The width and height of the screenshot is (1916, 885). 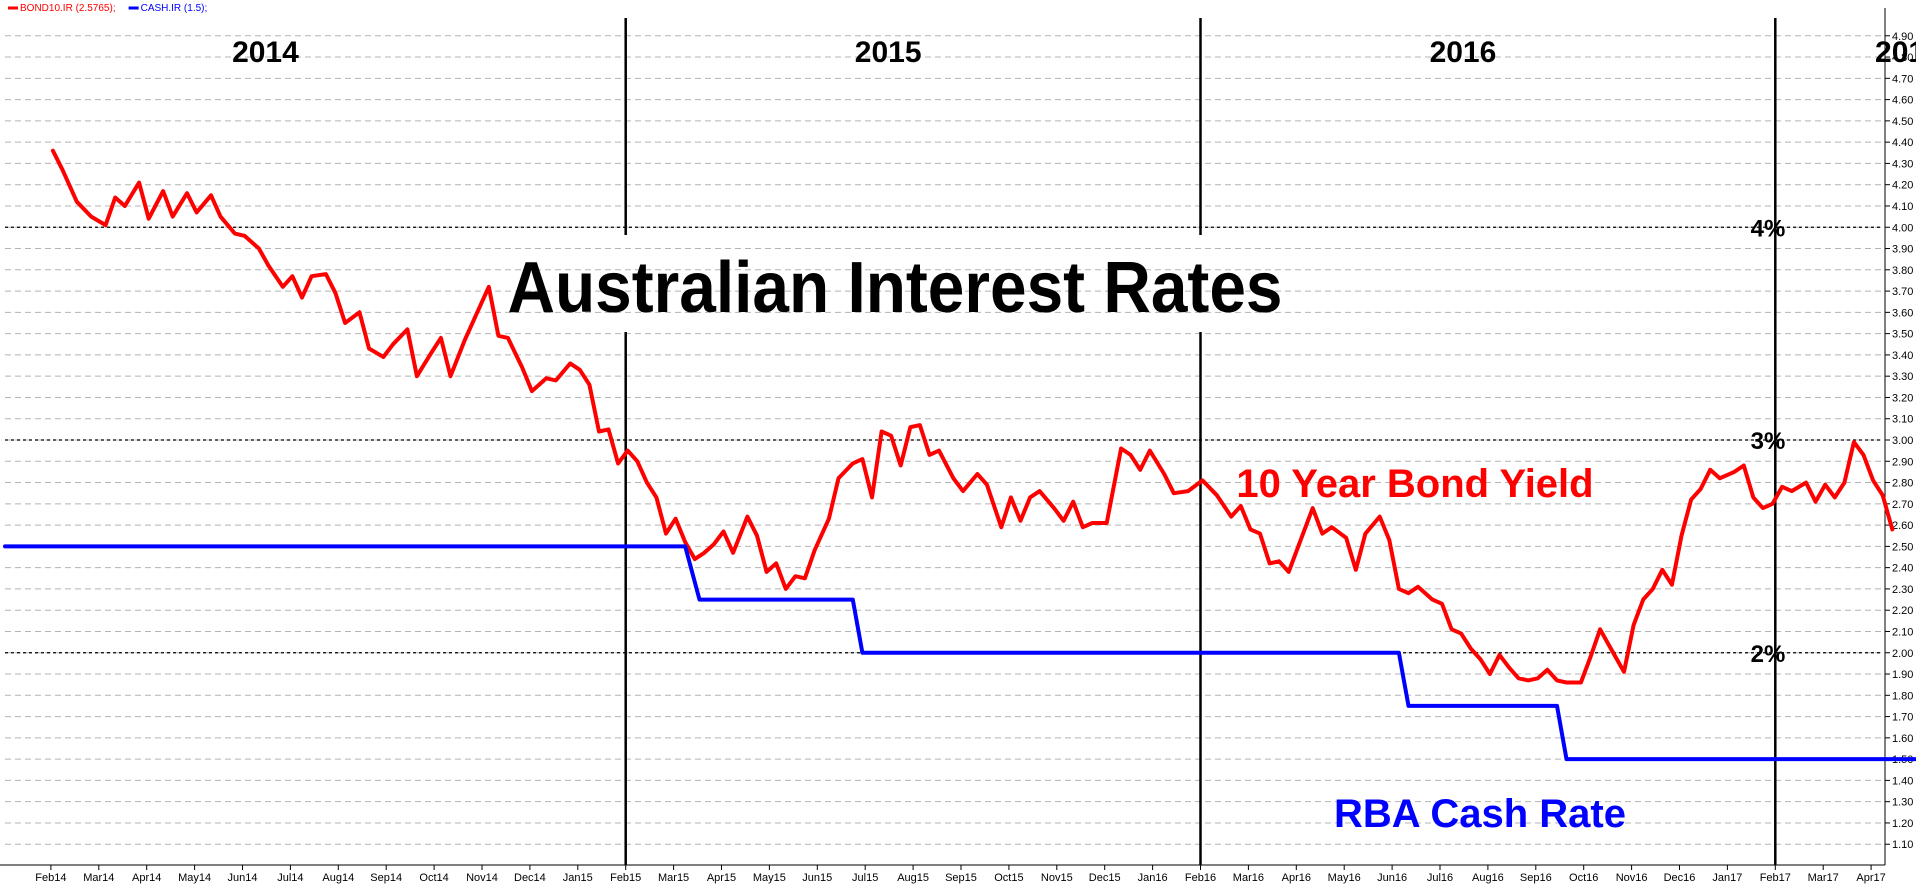 What do you see at coordinates (1680, 878) in the screenshot?
I see `x-tick-label: Dec16` at bounding box center [1680, 878].